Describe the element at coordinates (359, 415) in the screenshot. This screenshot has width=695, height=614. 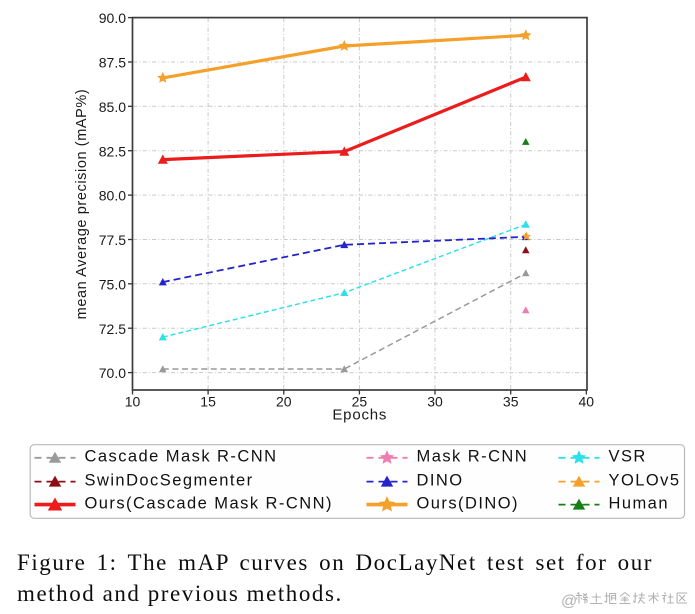
I see `svg-text: Epochs` at that location.